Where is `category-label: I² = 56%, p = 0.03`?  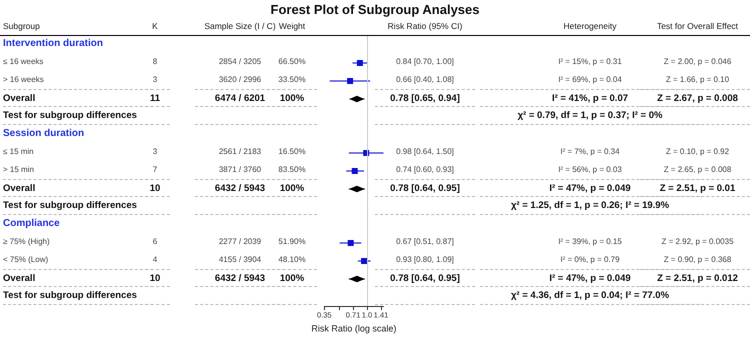 category-label: I² = 56%, p = 0.03 is located at coordinates (590, 169).